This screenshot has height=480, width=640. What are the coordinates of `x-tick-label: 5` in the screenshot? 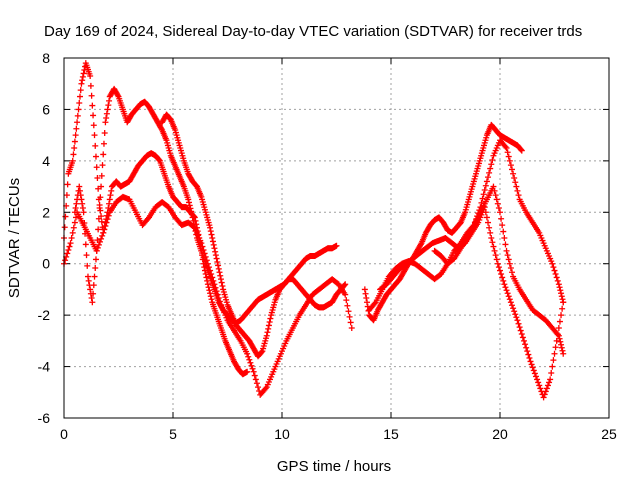 It's located at (173, 434).